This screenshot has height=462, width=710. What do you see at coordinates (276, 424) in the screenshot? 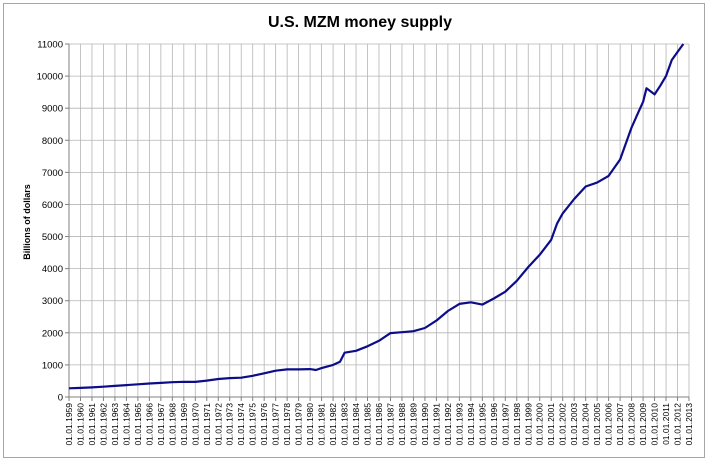
I see `x-tick-label: 01.01.1977` at bounding box center [276, 424].